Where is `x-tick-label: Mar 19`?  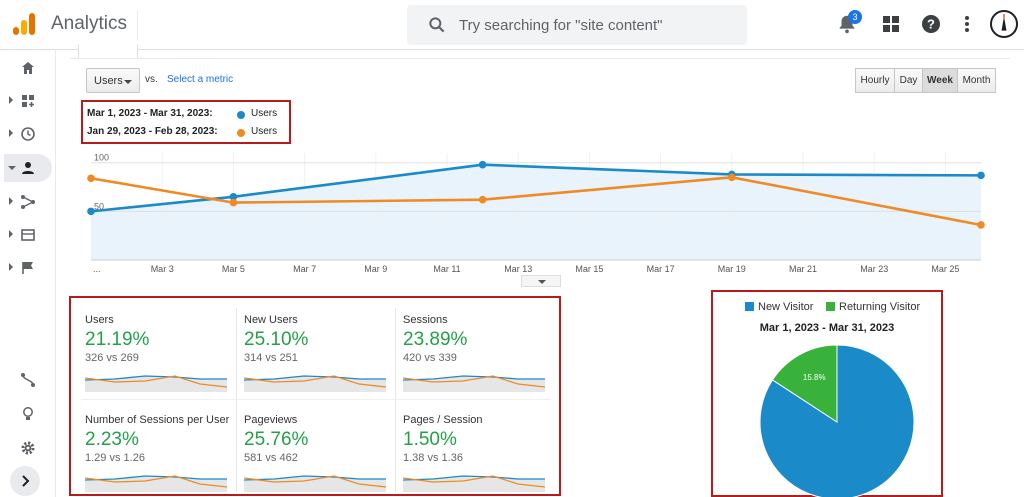
x-tick-label: Mar 19 is located at coordinates (732, 269).